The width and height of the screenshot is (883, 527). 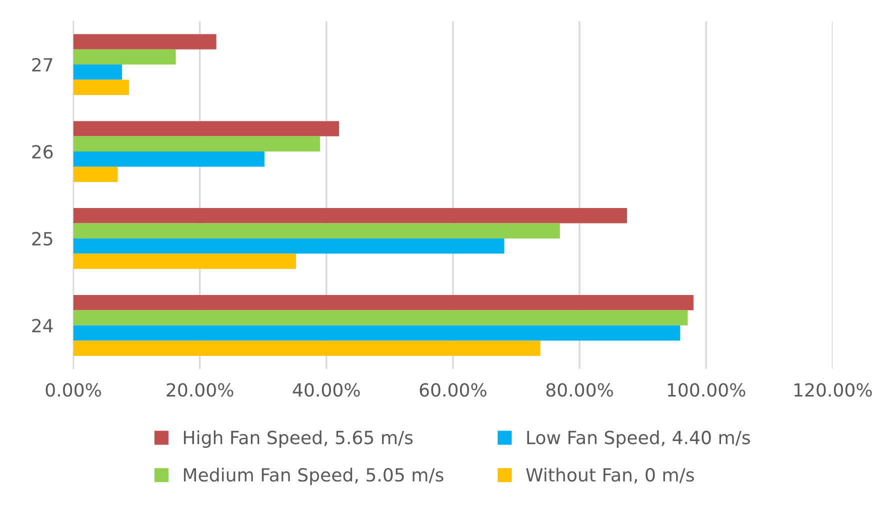 I want to click on y-tick-label: 25, so click(x=42, y=239).